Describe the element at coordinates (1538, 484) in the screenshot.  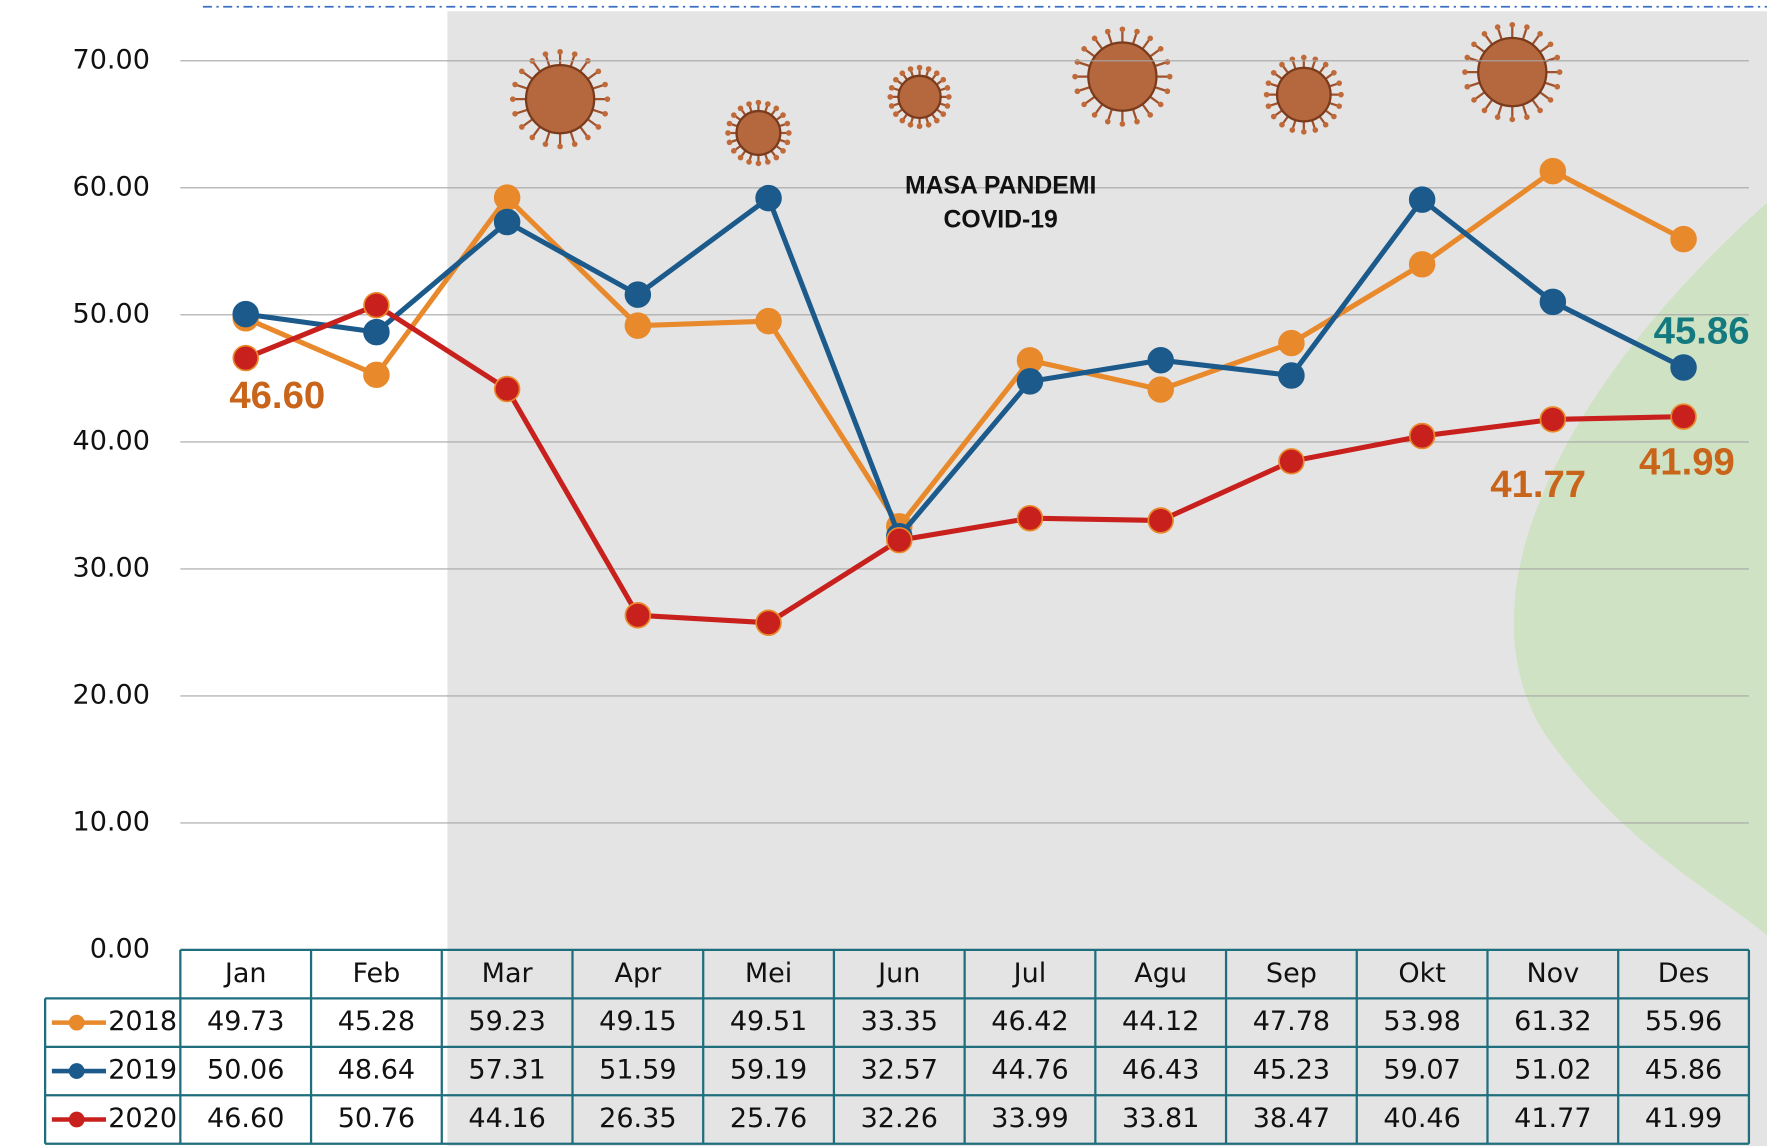
I see `value-label: 41.77` at that location.